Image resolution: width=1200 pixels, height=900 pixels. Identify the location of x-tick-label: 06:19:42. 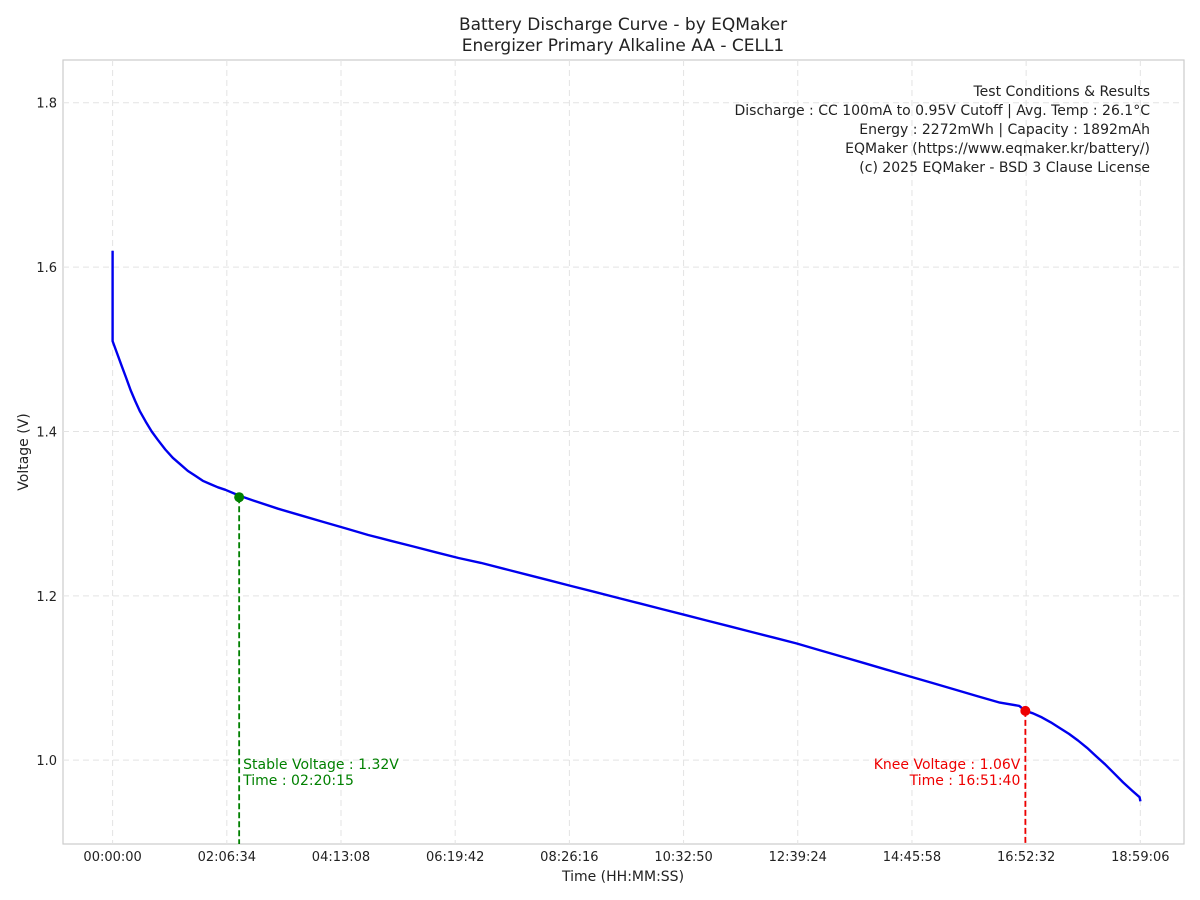
(455, 857).